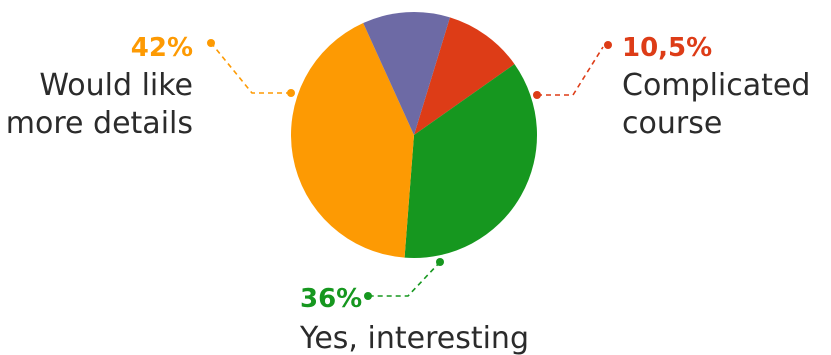 This screenshot has height=355, width=831. I want to click on slice-label-details-line1: Would like, so click(116, 85).